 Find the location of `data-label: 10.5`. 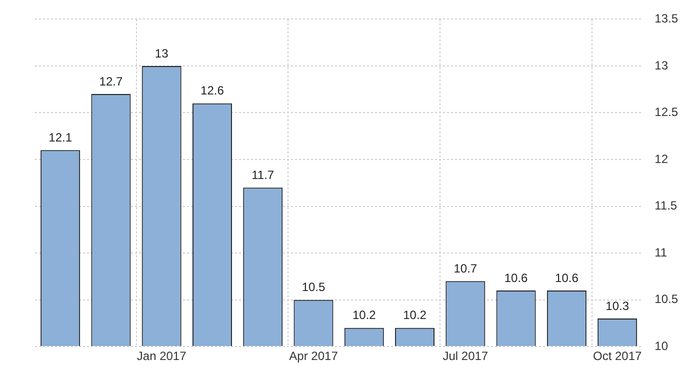

data-label: 10.5 is located at coordinates (314, 287).